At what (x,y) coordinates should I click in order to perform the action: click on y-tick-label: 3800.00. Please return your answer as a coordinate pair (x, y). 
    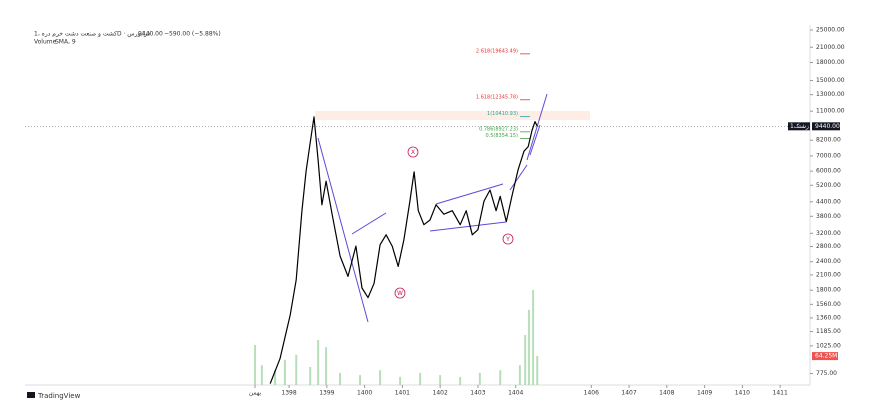
    Looking at the image, I should click on (828, 216).